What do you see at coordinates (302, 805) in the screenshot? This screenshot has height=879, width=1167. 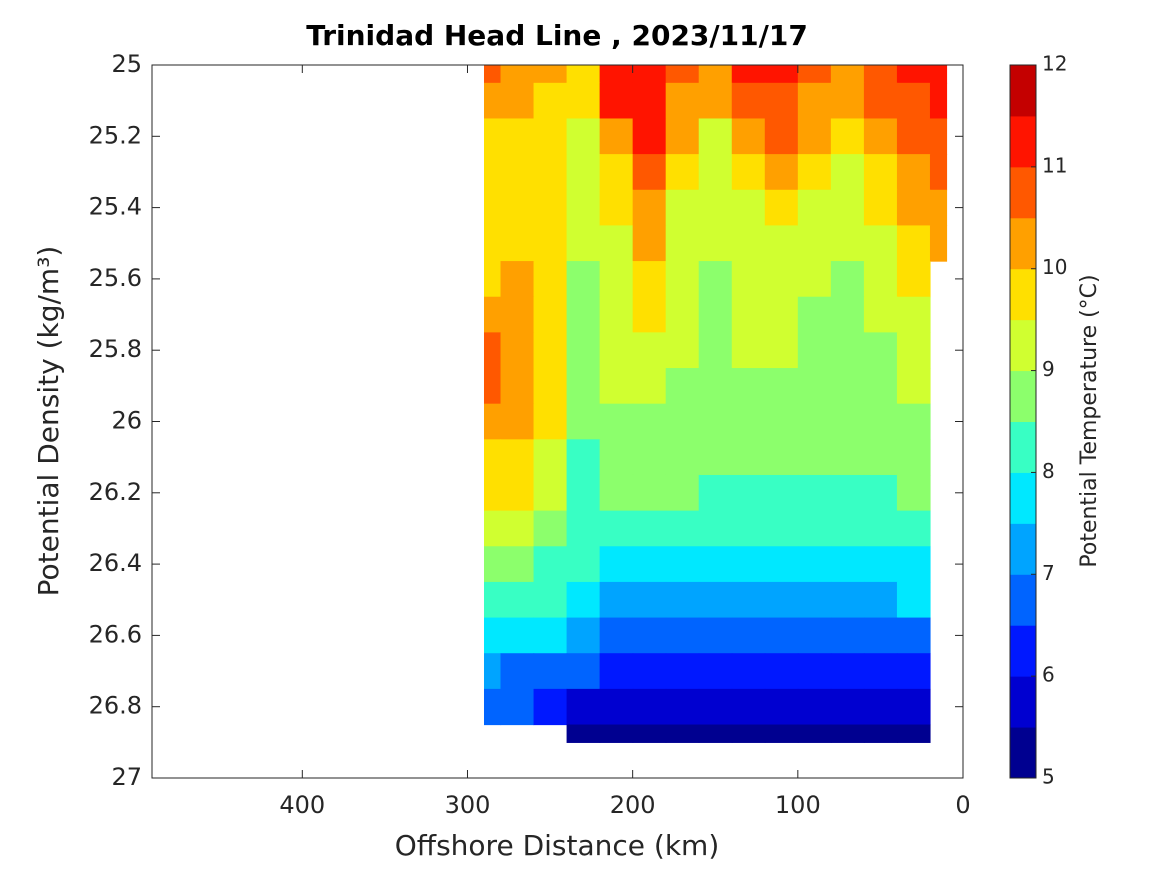 I see `x-tick-label: 400` at bounding box center [302, 805].